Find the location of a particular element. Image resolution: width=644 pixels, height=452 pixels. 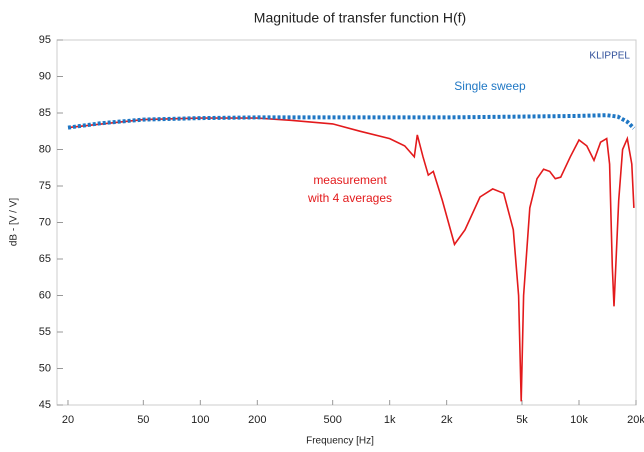

y-tick-label: 65 is located at coordinates (45, 259).